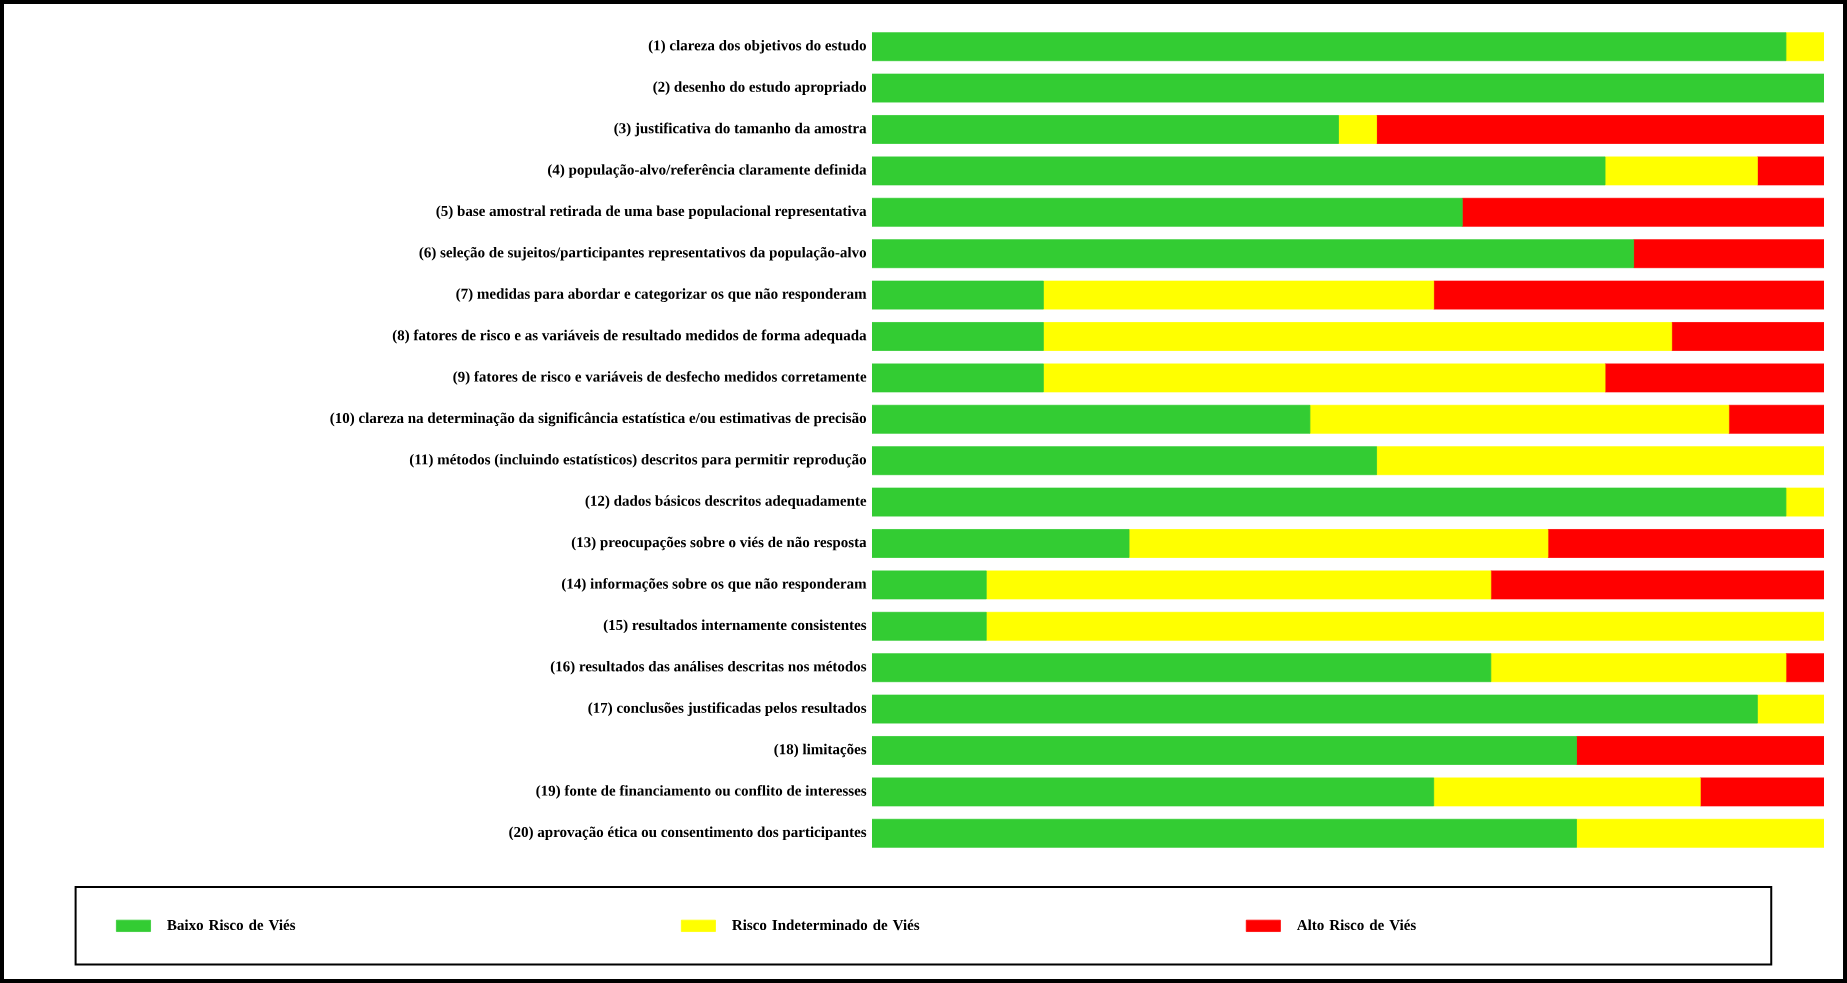 This screenshot has width=1847, height=983. Describe the element at coordinates (820, 750) in the screenshot. I see `y-tick-label: (18) limitações` at that location.